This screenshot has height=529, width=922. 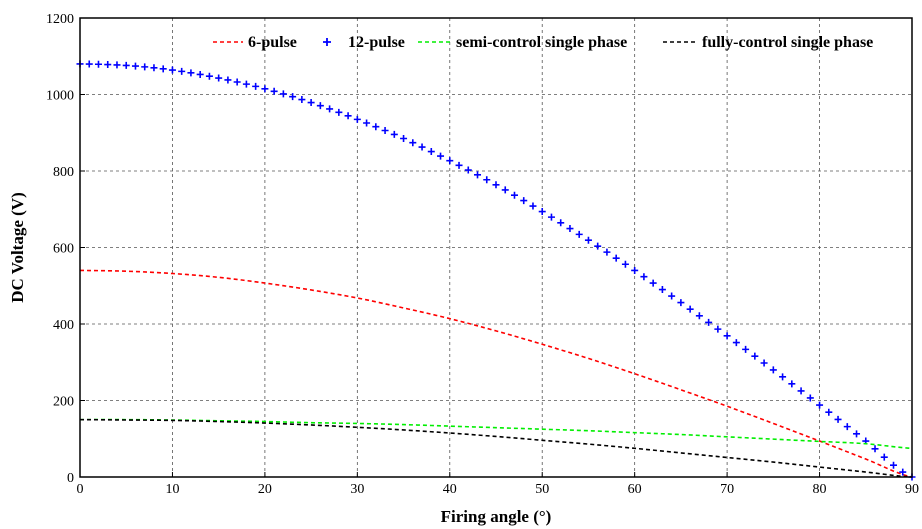 I want to click on y-tick-label: 1200, so click(x=60, y=19).